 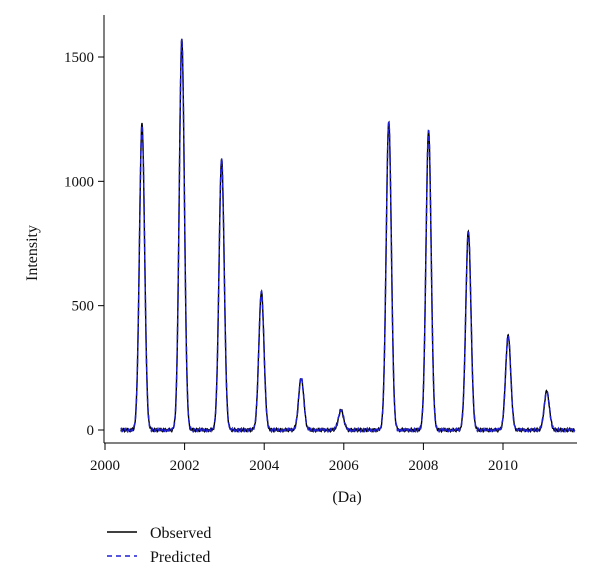 What do you see at coordinates (159, 545) in the screenshot?
I see `legend: Observed Predicted` at bounding box center [159, 545].